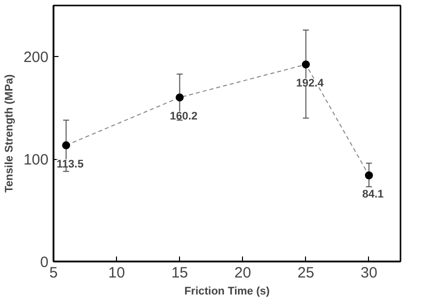 This screenshot has height=305, width=435. Describe the element at coordinates (227, 292) in the screenshot. I see `x-axis-title: Friction Time (s)` at that location.